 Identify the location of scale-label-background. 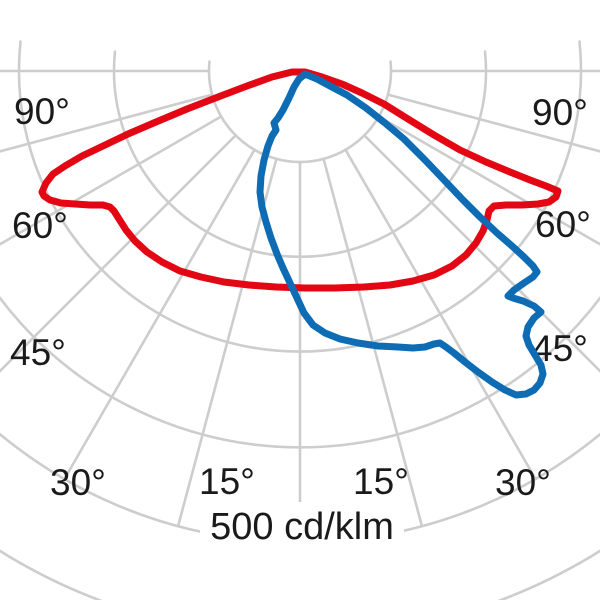
(302, 525).